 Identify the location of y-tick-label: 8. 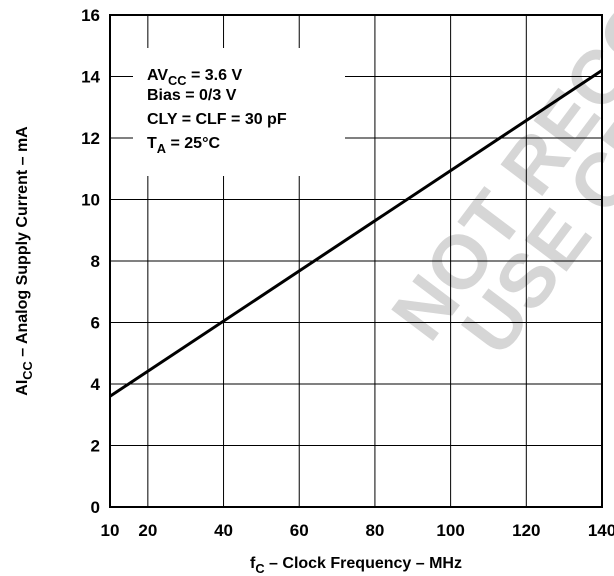
(95, 261).